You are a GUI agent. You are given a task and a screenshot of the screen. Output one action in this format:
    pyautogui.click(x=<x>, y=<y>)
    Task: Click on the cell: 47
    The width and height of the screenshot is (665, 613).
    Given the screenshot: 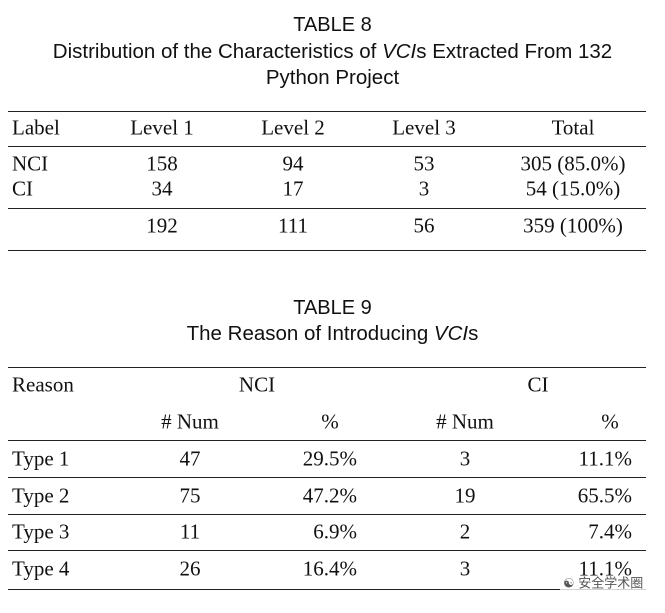 What is the action you would take?
    pyautogui.click(x=190, y=458)
    